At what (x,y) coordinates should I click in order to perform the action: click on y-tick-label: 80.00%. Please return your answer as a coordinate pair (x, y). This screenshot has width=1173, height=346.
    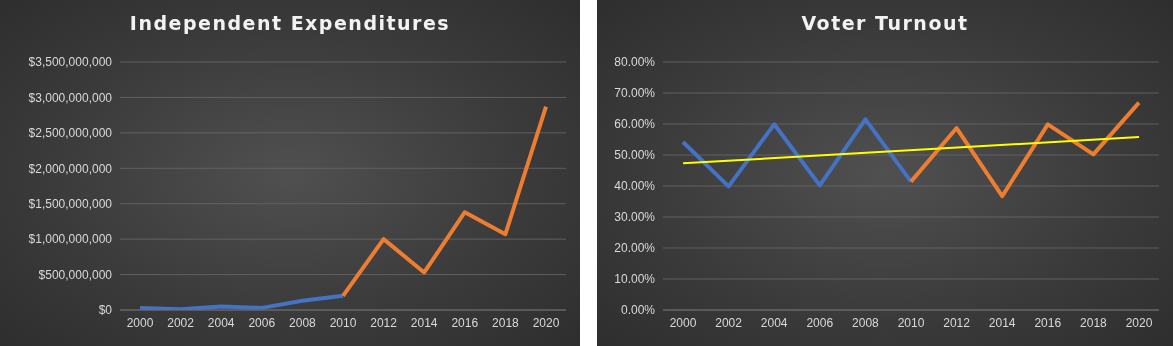
    Looking at the image, I should click on (635, 62).